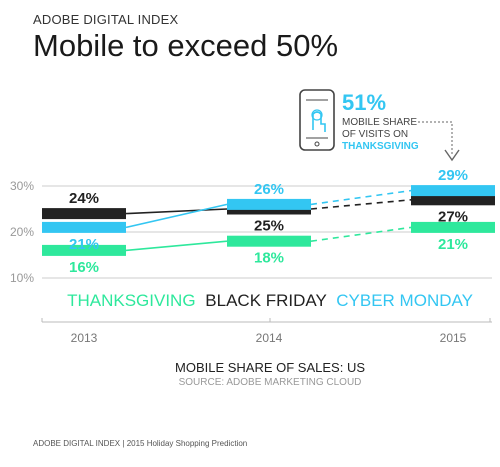  What do you see at coordinates (269, 226) in the screenshot?
I see `data-label-black_friday-2014: 25%` at bounding box center [269, 226].